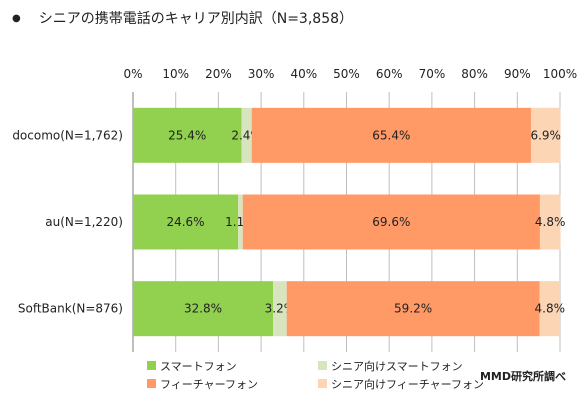  Describe the element at coordinates (303, 74) in the screenshot. I see `x-tick-label: 40%` at that location.